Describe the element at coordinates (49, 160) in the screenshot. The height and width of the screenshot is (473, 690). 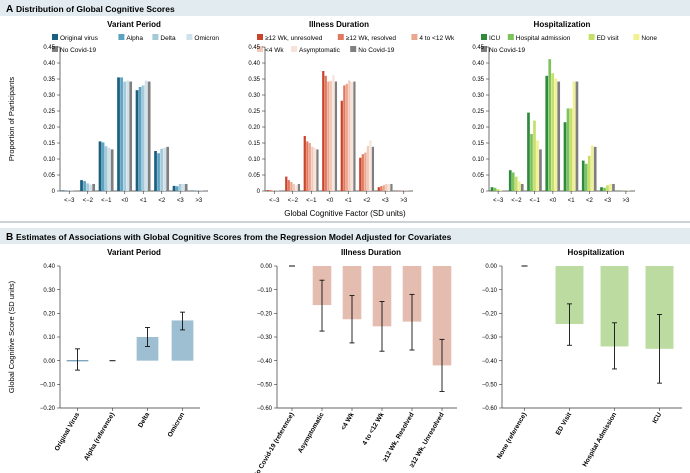
I see `y-tick-label: 0.10` at that location.